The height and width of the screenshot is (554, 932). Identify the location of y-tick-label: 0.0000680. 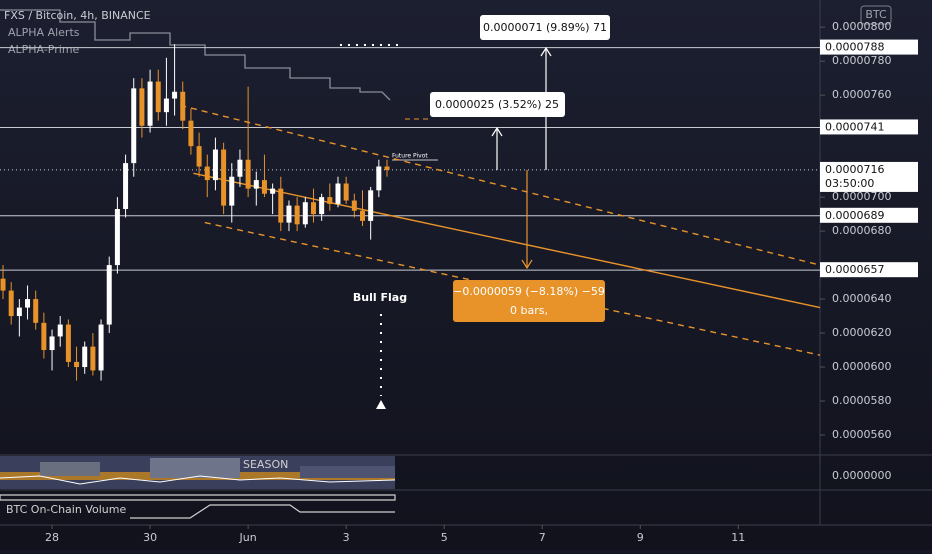
(862, 230).